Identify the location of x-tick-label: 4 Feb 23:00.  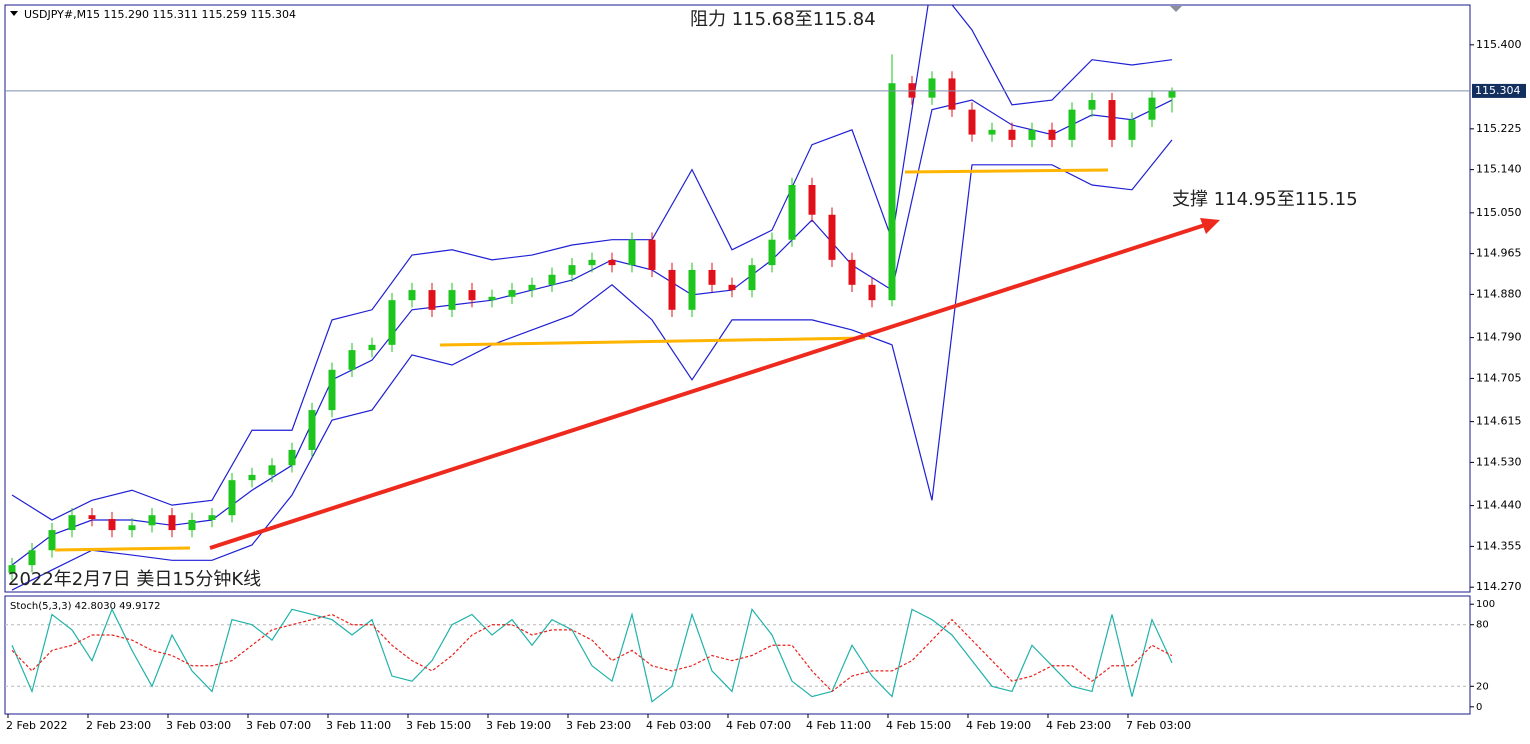
(1078, 725).